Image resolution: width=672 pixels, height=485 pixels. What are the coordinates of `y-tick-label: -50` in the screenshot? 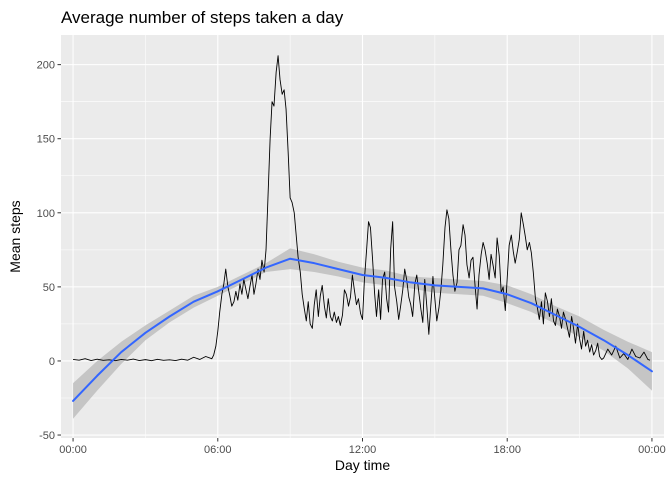 It's located at (47, 436).